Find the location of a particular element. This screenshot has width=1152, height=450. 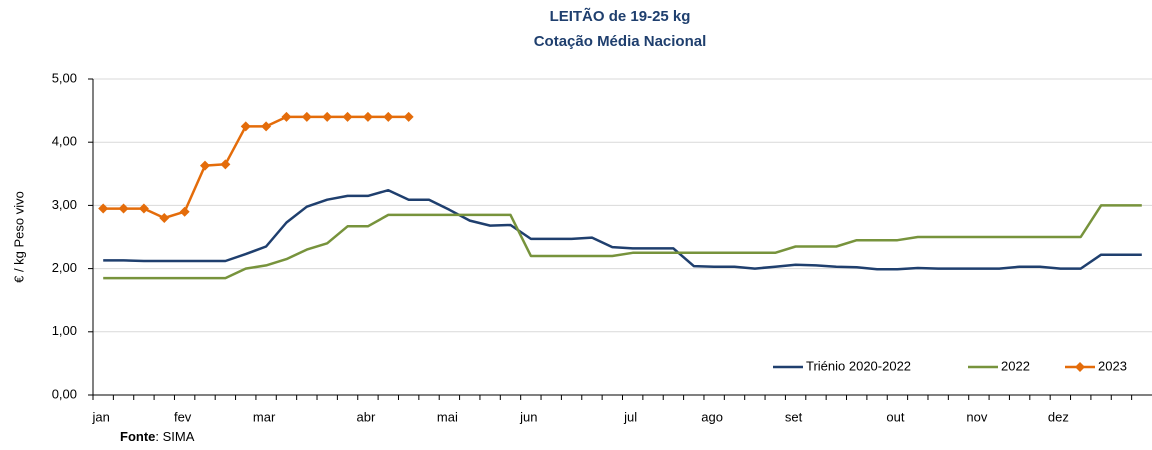

x-tick-label: mai is located at coordinates (447, 416).